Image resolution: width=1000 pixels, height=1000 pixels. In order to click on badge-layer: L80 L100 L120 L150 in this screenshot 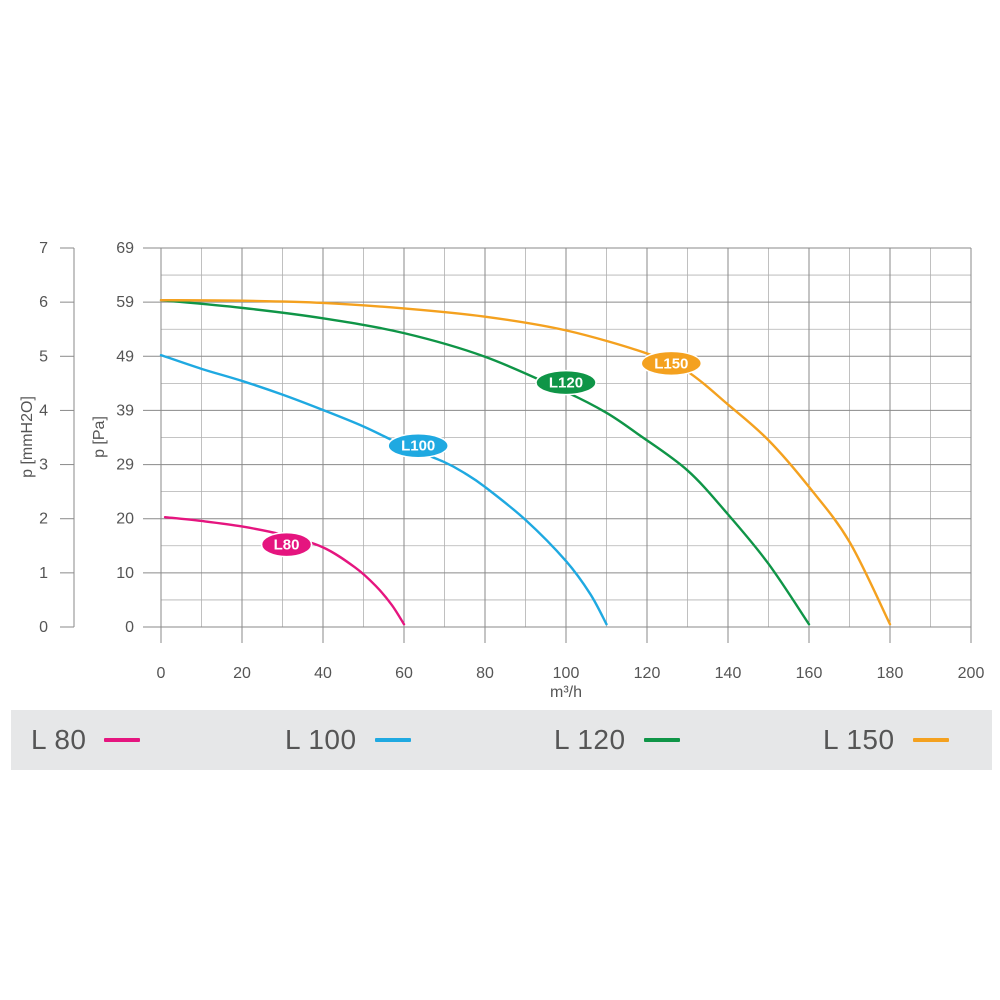, I will do `click(481, 454)`.